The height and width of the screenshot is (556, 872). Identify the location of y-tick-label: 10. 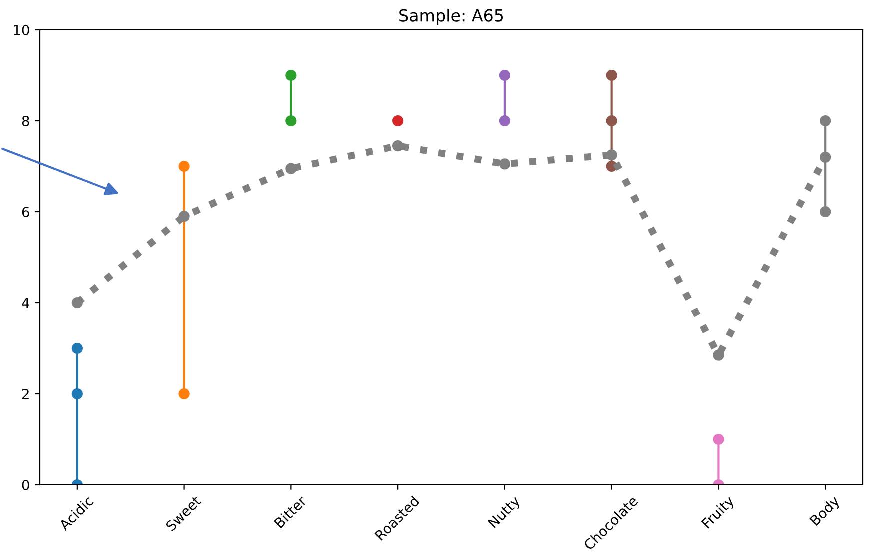
(22, 30).